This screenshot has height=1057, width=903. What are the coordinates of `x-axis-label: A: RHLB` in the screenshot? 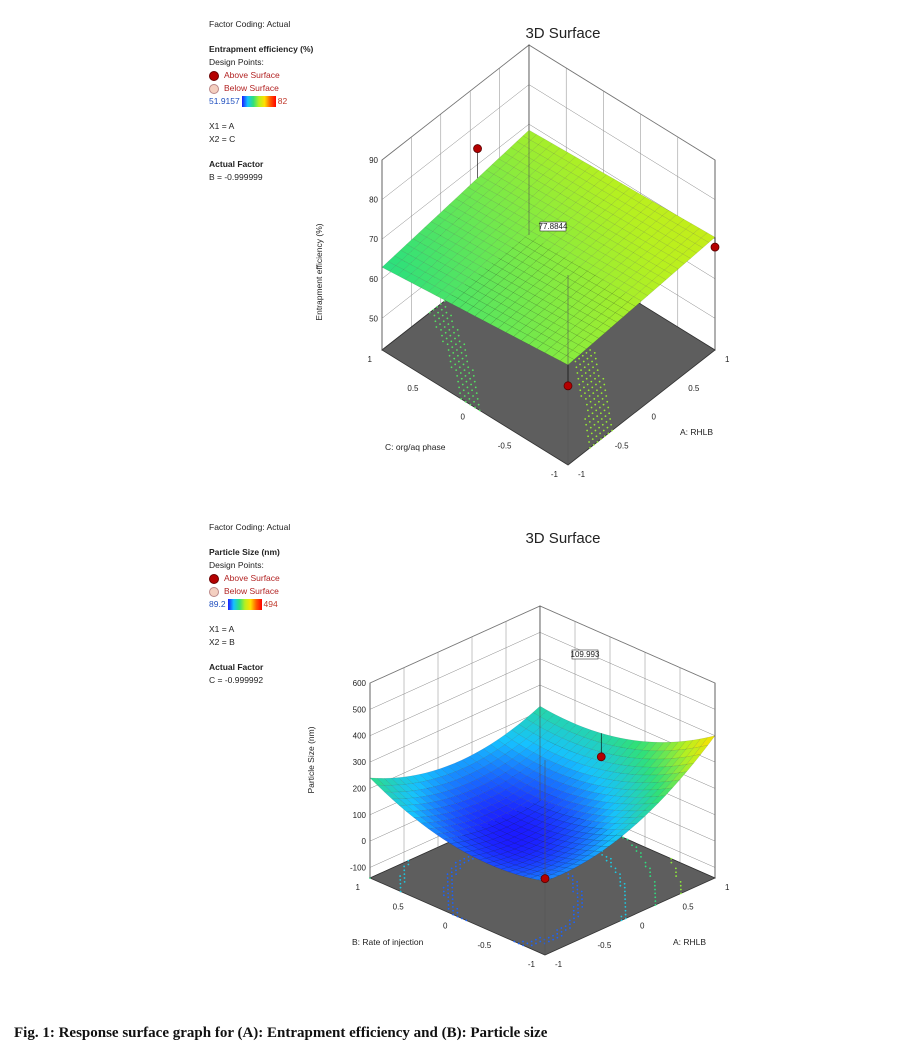 It's located at (689, 942).